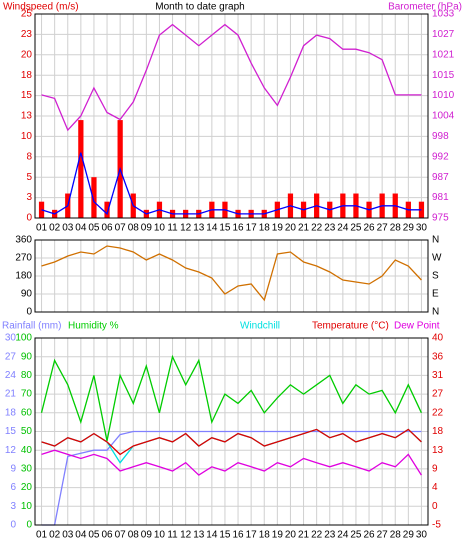  I want to click on y-tick-label: 10, so click(27, 136).